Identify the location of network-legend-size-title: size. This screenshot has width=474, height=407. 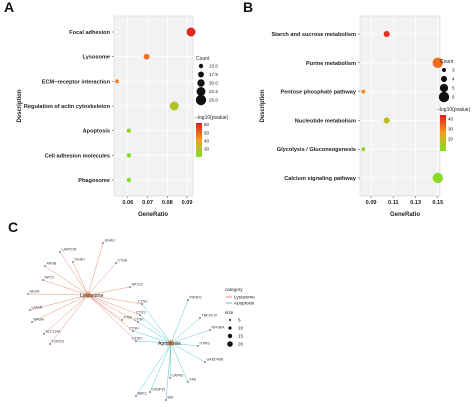
(229, 312).